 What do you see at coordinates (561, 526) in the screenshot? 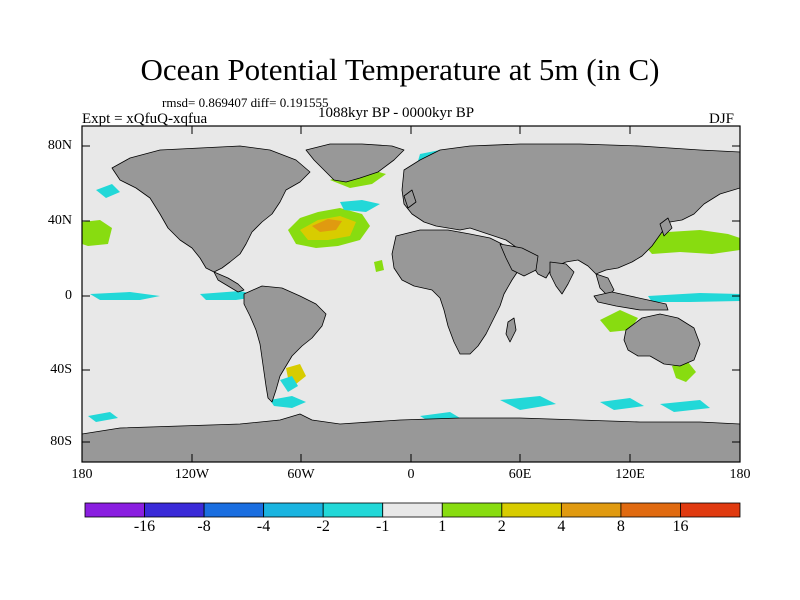
I see `colorbar-label: 4` at bounding box center [561, 526].